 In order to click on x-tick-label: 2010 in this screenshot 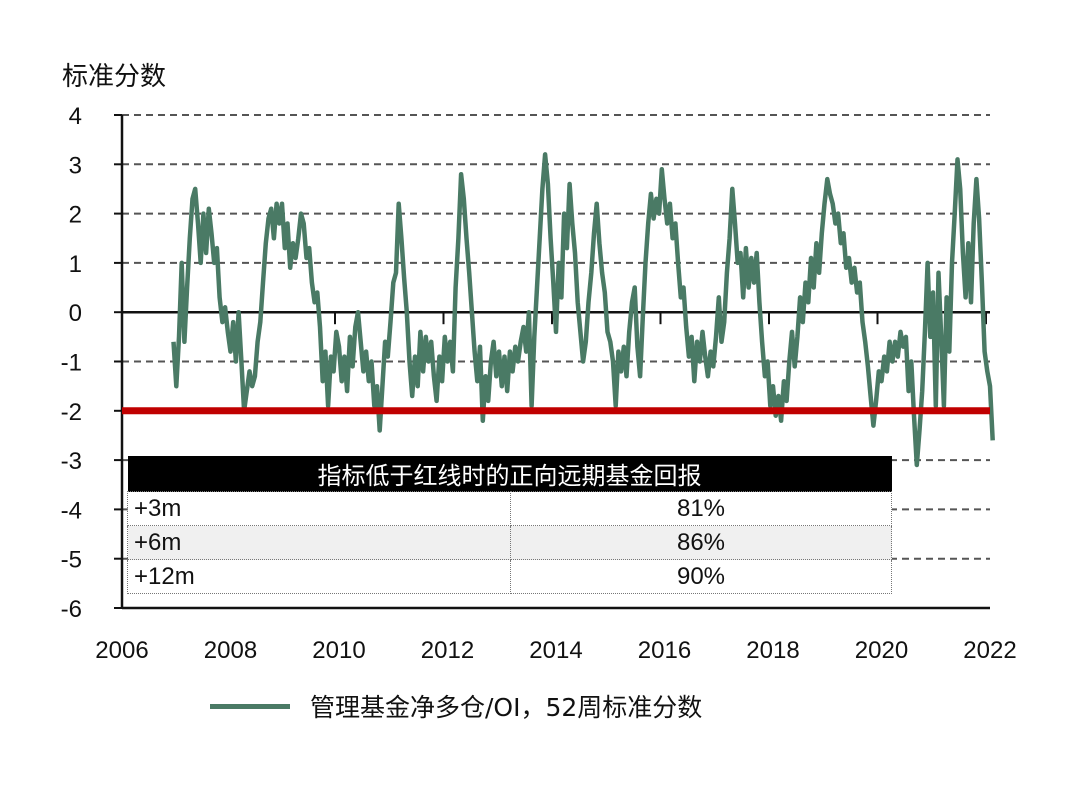, I will do `click(338, 650)`.